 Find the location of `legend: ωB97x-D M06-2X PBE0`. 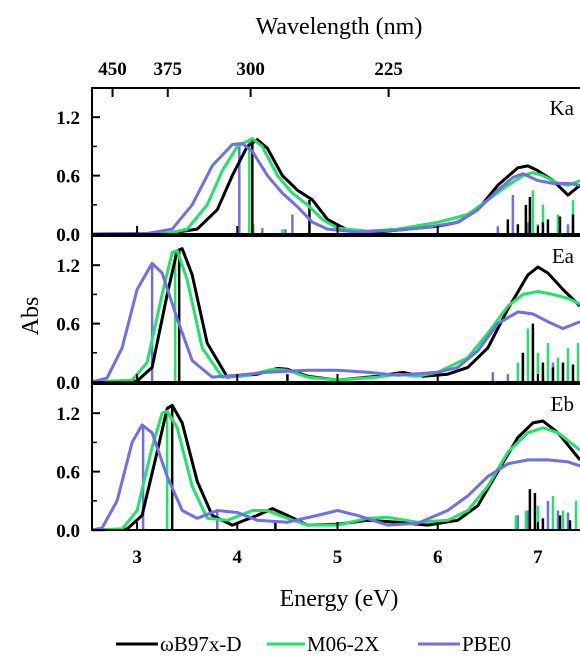

legend: ωB97x-D M06-2X PBE0 is located at coordinates (313, 644).